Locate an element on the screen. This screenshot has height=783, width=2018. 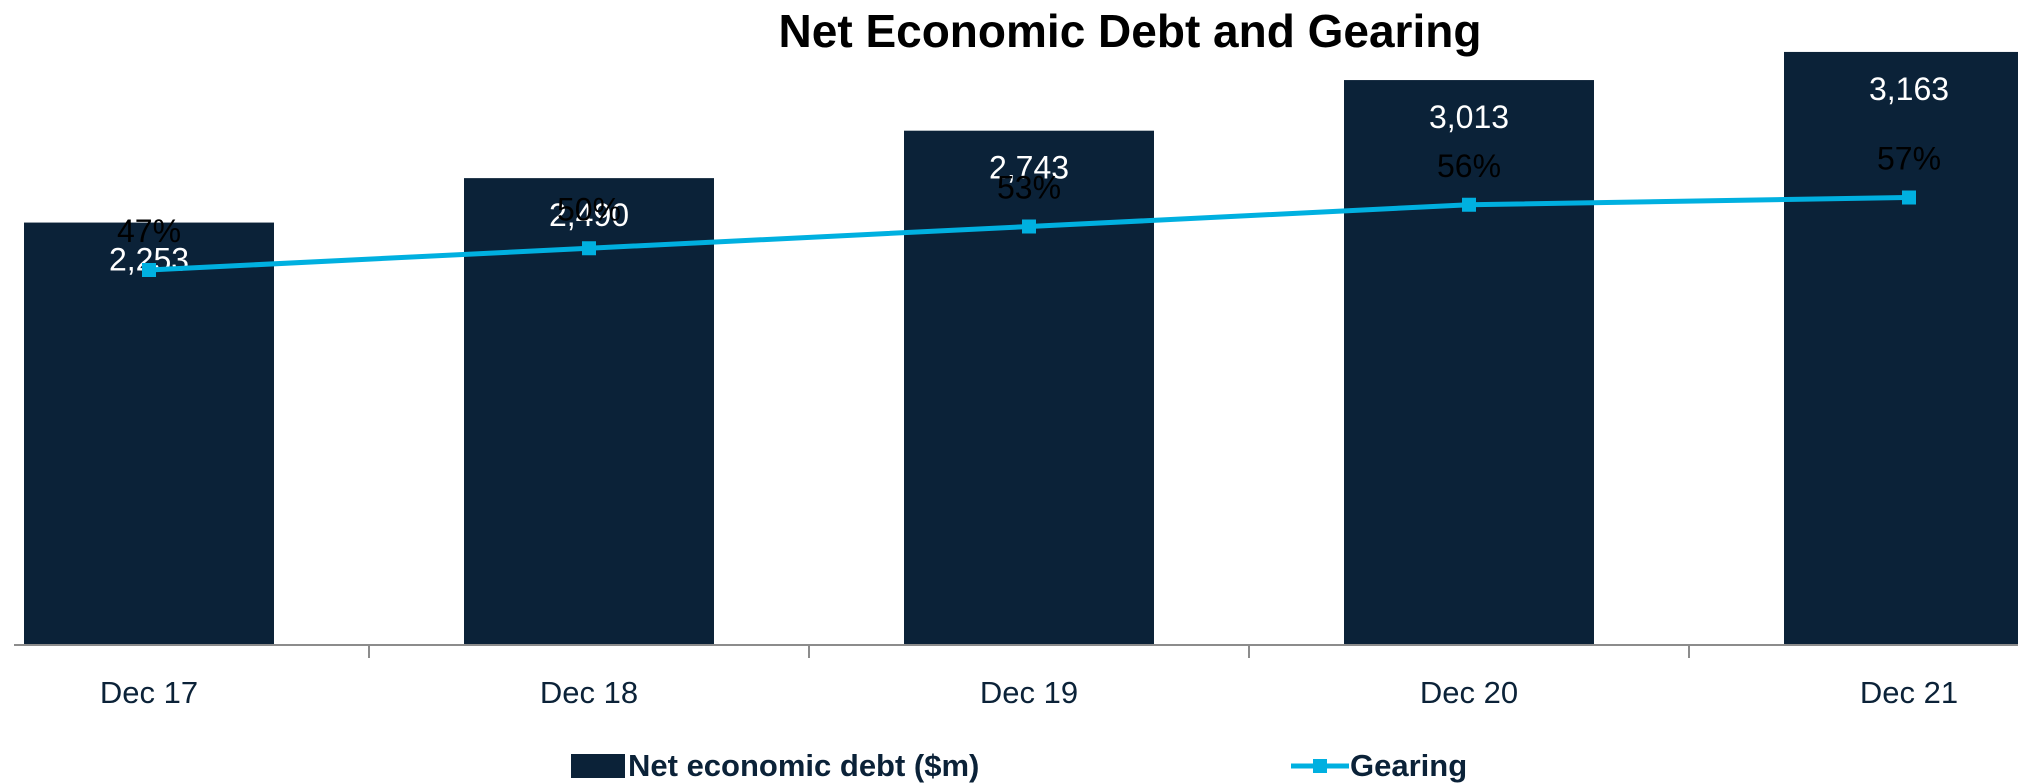
x-tick-label: Dec 18 is located at coordinates (589, 692).